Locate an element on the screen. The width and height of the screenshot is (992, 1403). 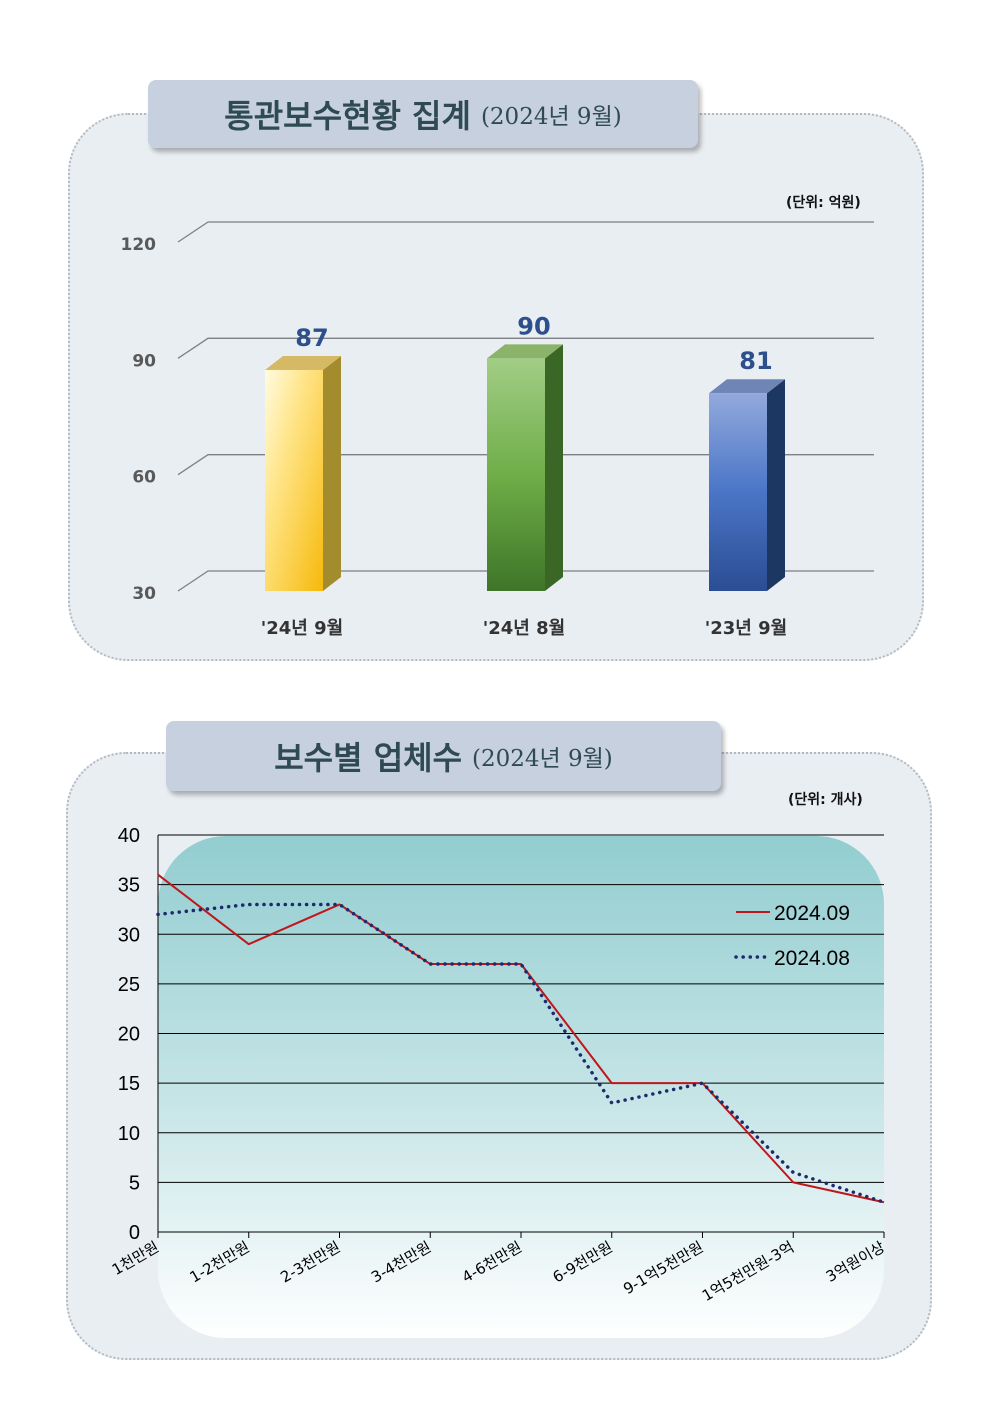
line-chart-y-tick-label: 15 is located at coordinates (129, 1084).